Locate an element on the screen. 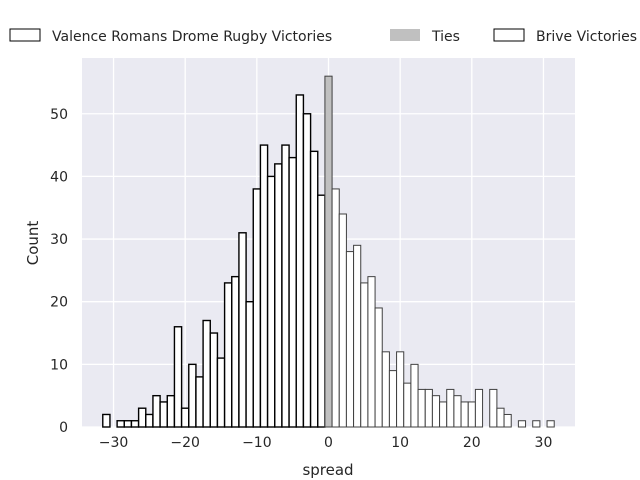  y-tick-label: 30 is located at coordinates (59, 240).